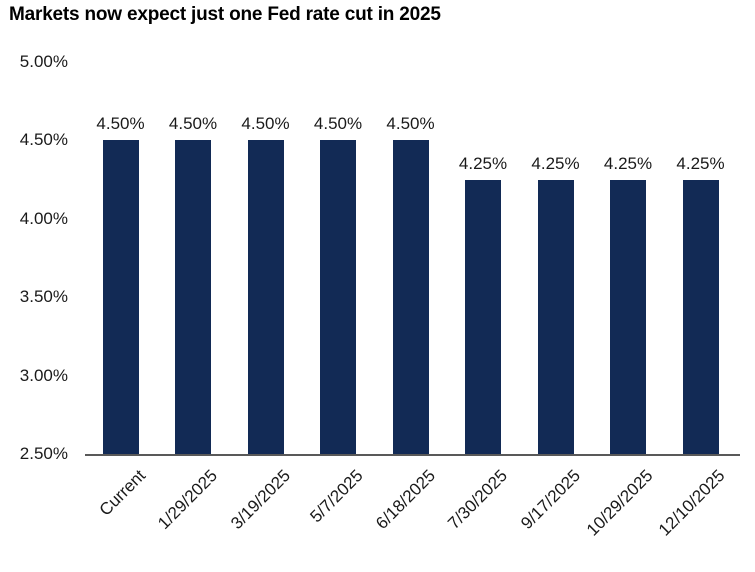 This screenshot has height=572, width=755. What do you see at coordinates (478, 499) in the screenshot?
I see `x-axis-label: 7/30/2025` at bounding box center [478, 499].